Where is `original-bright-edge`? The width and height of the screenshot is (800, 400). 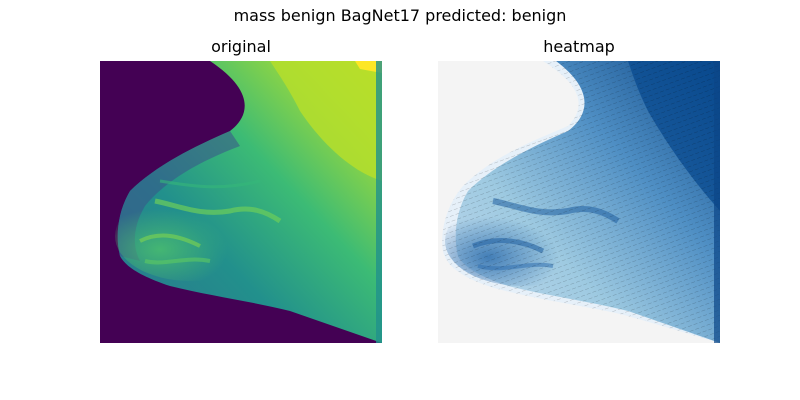
original-bright-edge is located at coordinates (368, 67).